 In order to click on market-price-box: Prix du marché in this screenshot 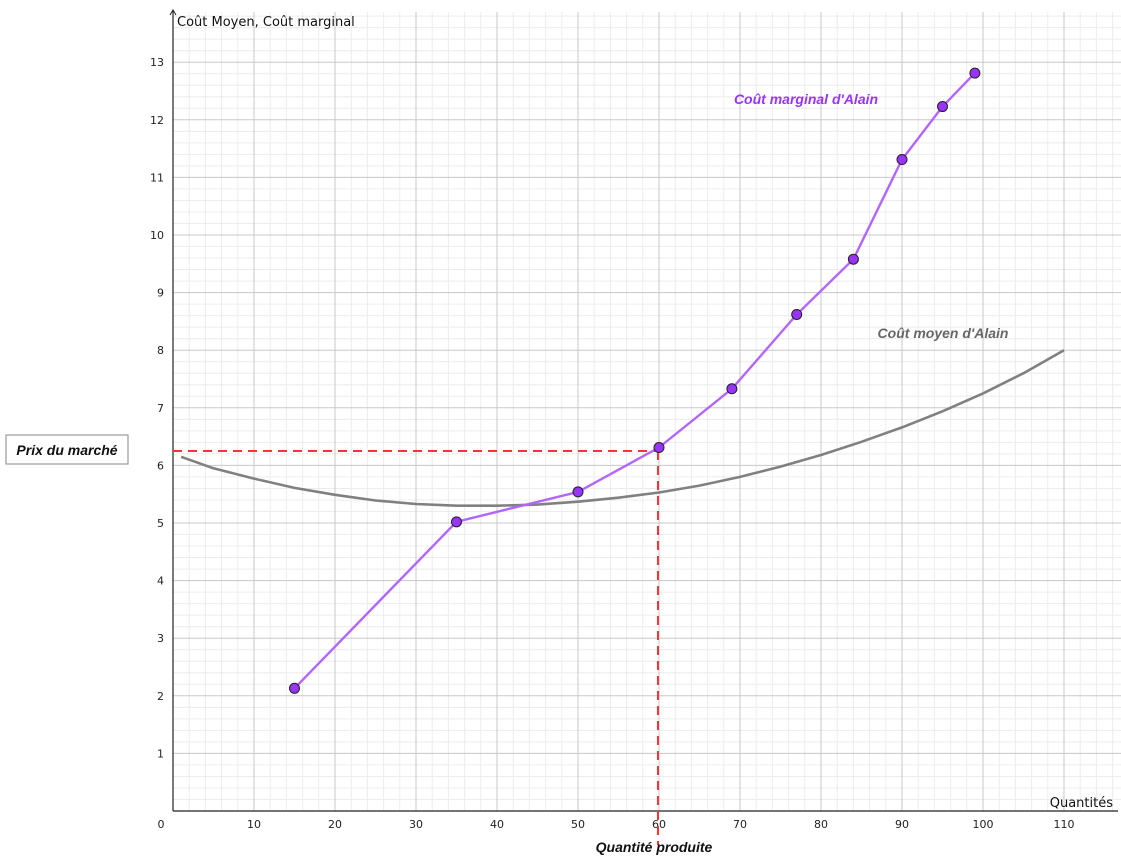, I will do `click(67, 449)`.